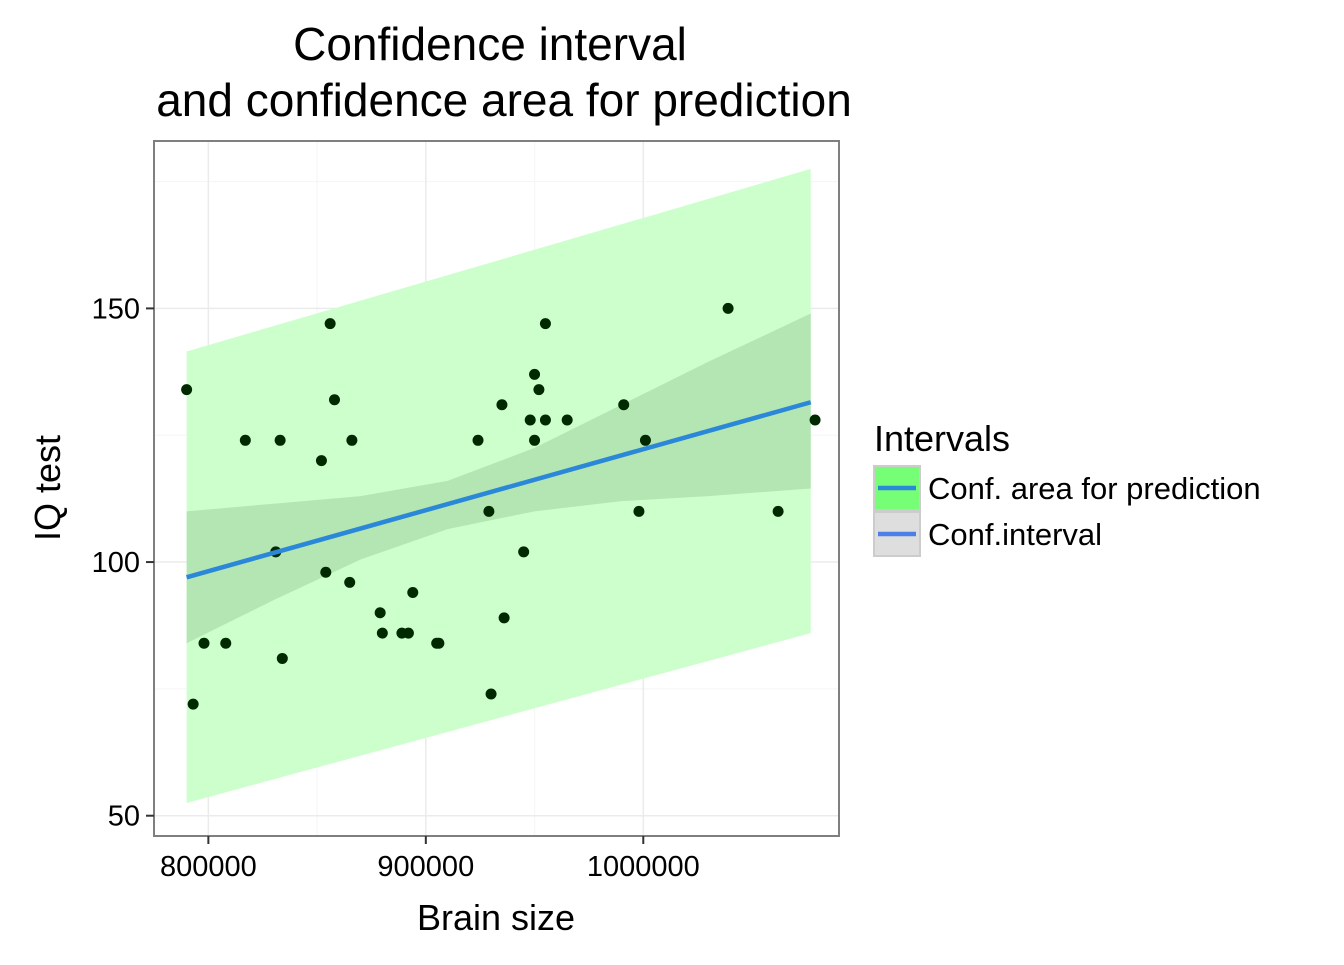  I want to click on y-tick-label: 50, so click(124, 817).